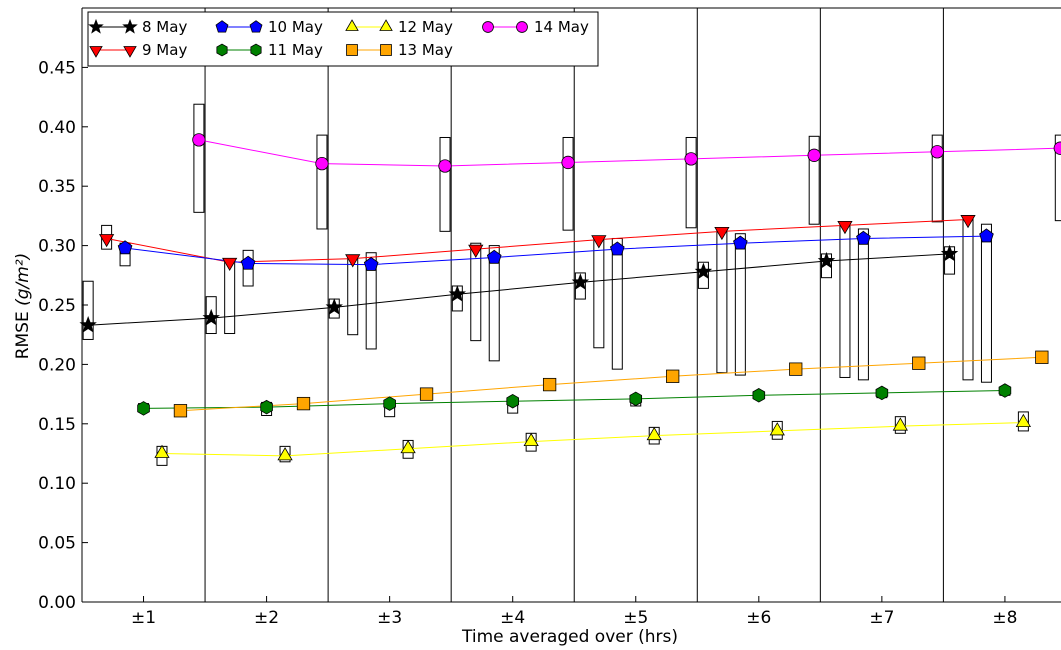 This screenshot has height=650, width=1061. I want to click on legend-label: 12 May, so click(425, 27).